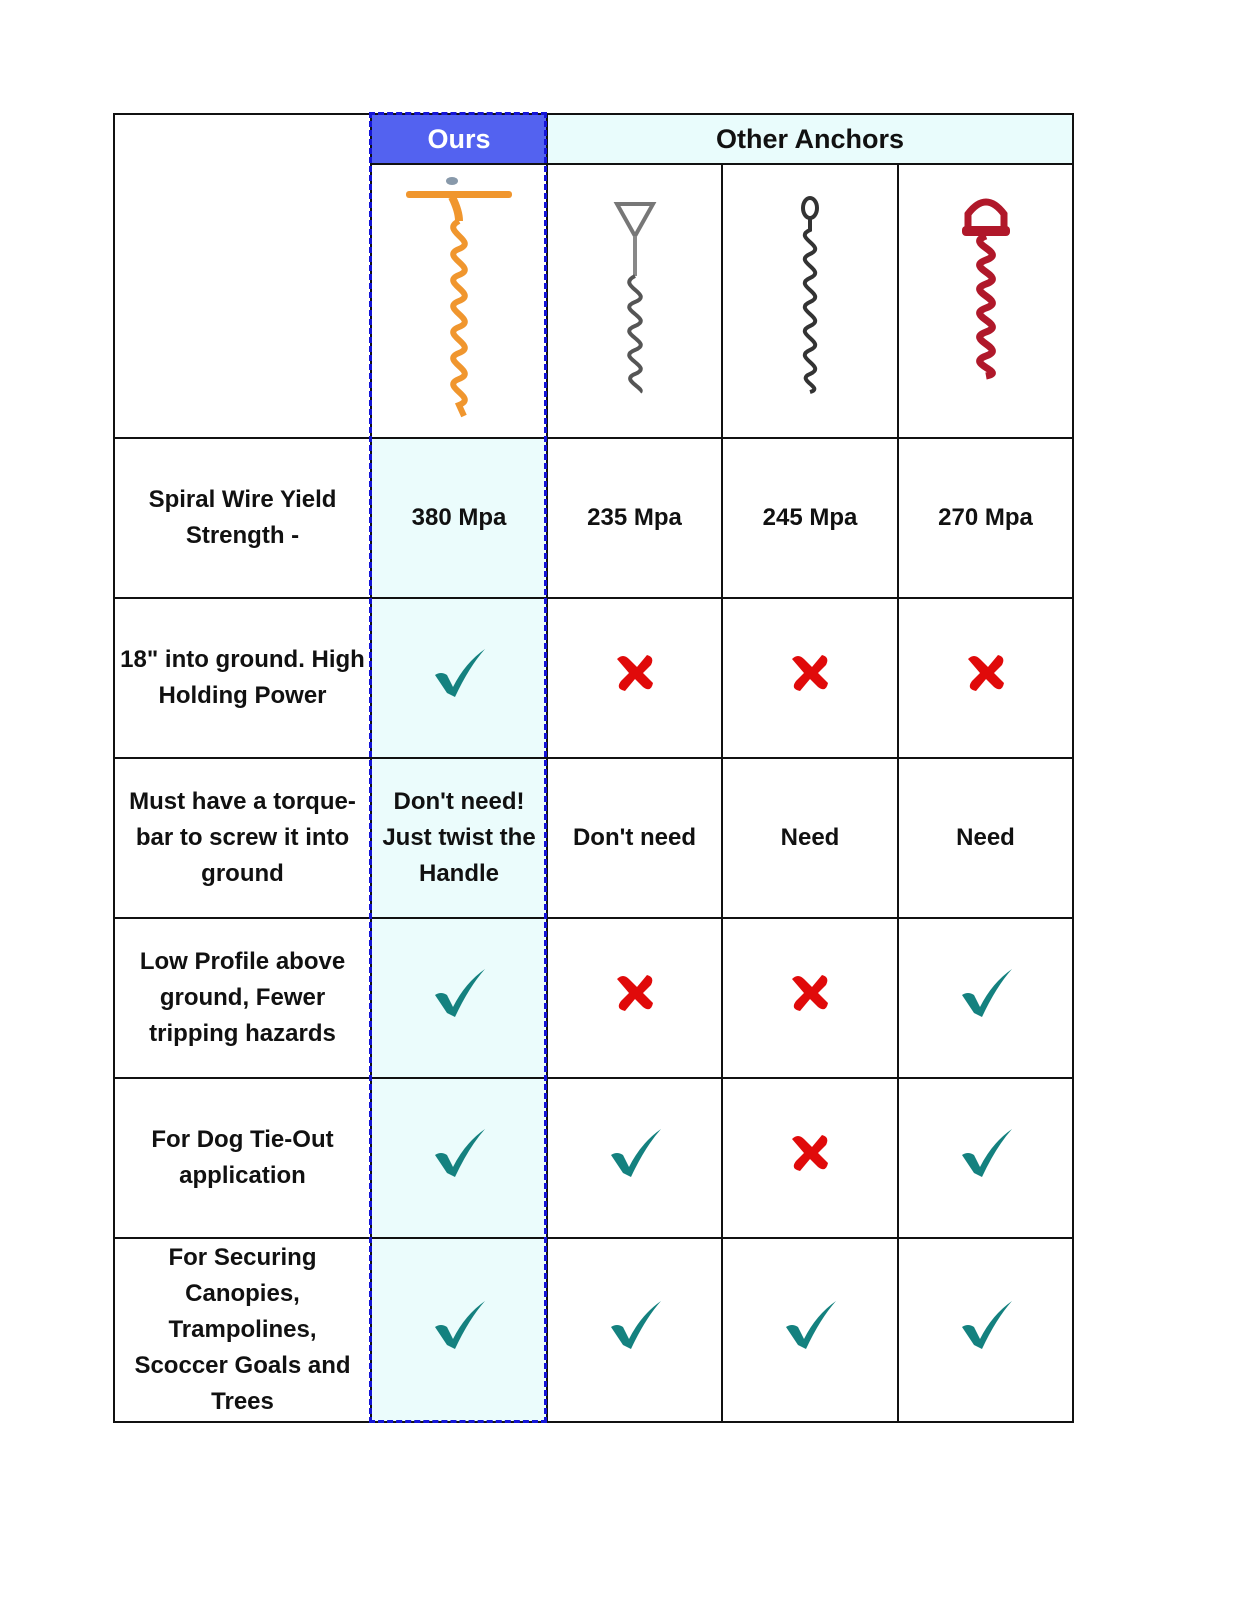  Describe the element at coordinates (810, 301) in the screenshot. I see `loop-anchor-image` at that location.